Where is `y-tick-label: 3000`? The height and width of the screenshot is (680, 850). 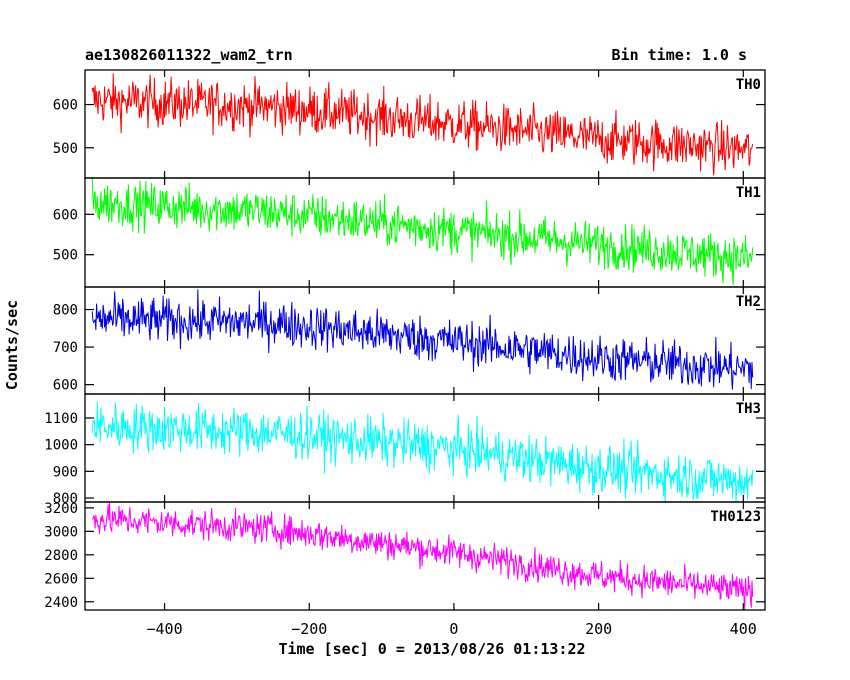 y-tick-label: 3000 is located at coordinates (61, 532).